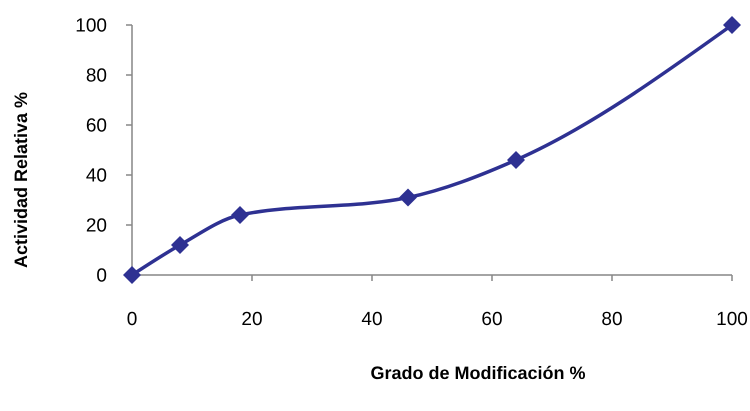  What do you see at coordinates (101, 276) in the screenshot?
I see `y-tick-label: 0` at bounding box center [101, 276].